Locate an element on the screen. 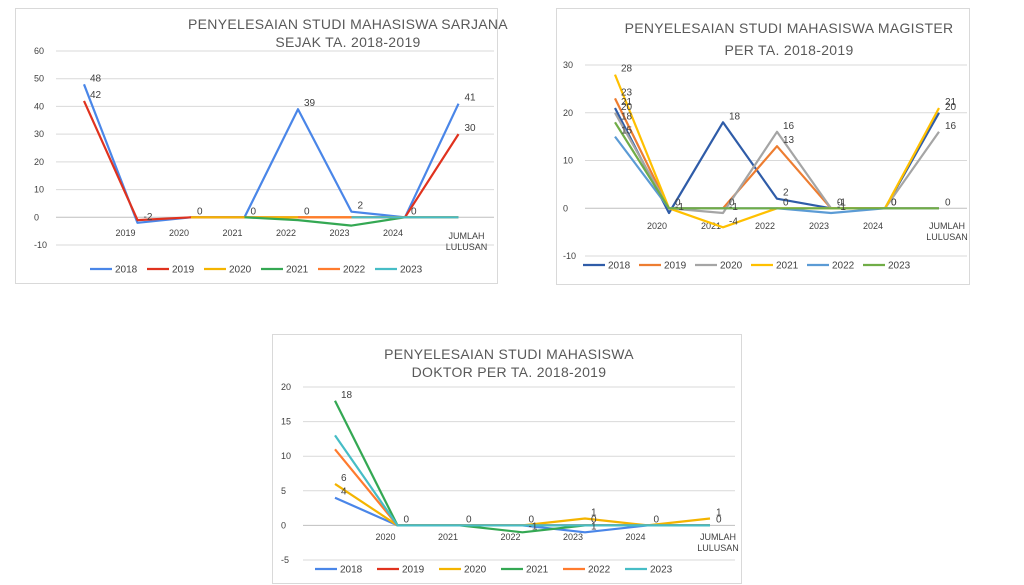 This screenshot has height=585, width=1024. chart-title-line: PENYELESAIAN STUDI MAHASISWA is located at coordinates (509, 354).